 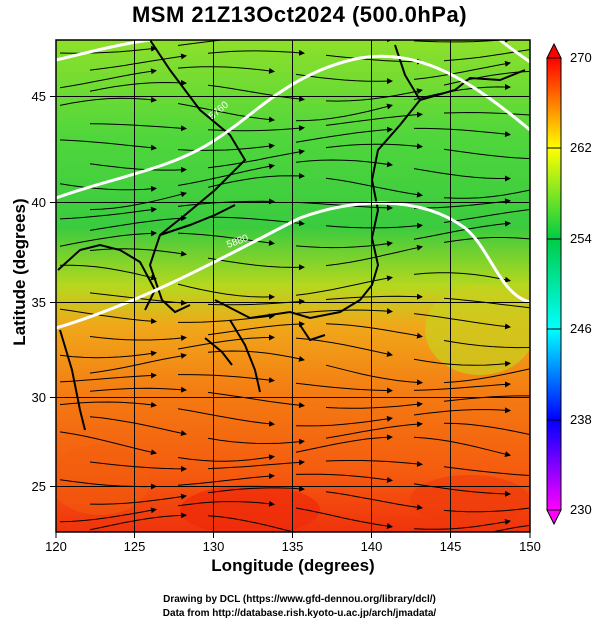 I want to click on chart-title: MSM 21Z13Oct2024 (500.0hPa), so click(x=299, y=14).